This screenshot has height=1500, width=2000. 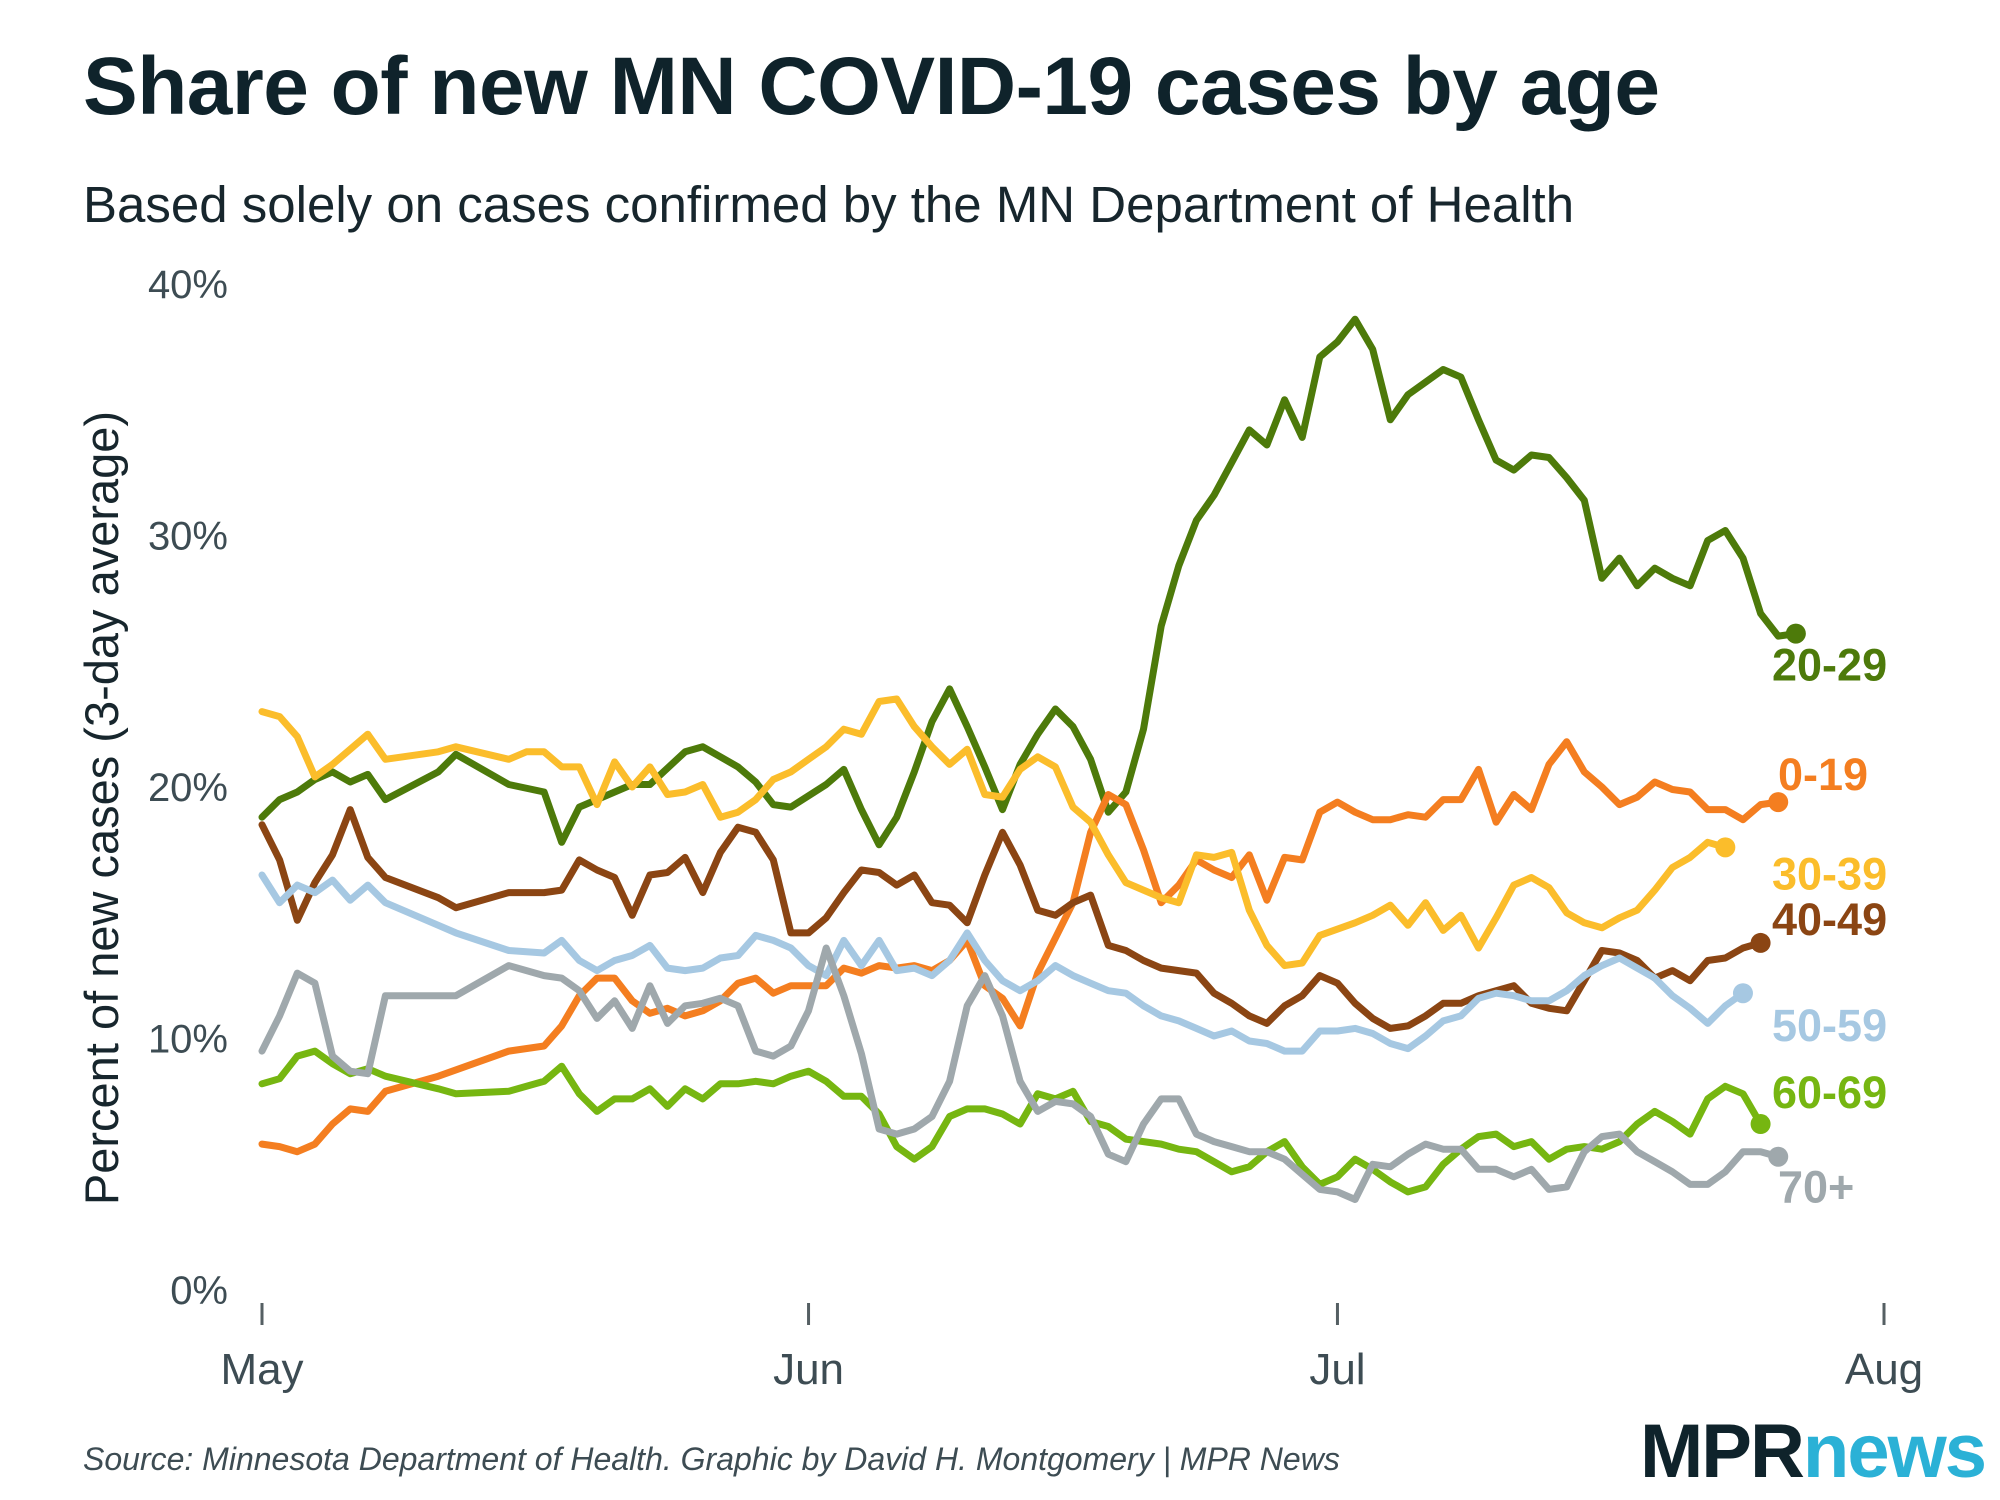 I want to click on y-tick-label: 10%, so click(x=188, y=1040).